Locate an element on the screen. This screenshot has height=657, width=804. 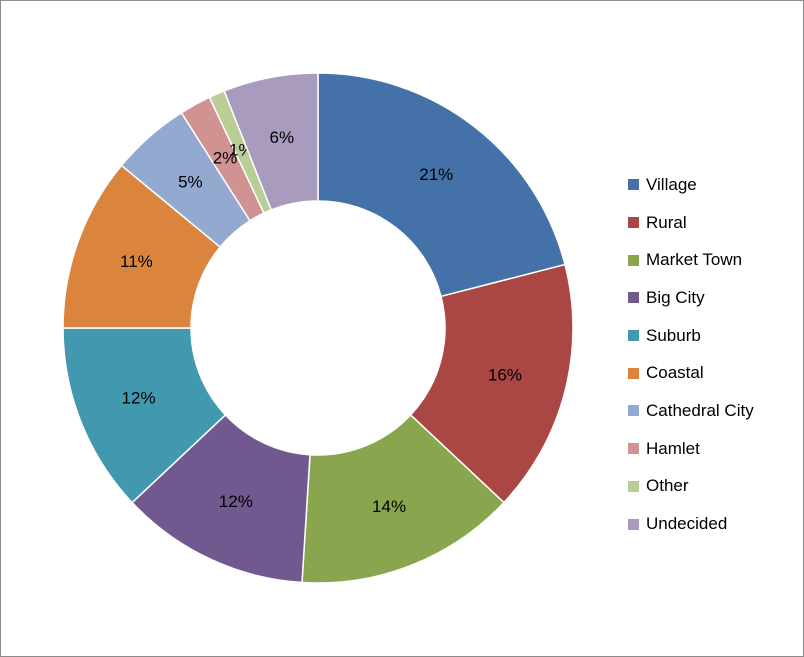
legend-item-suburb: Suburb is located at coordinates (691, 336).